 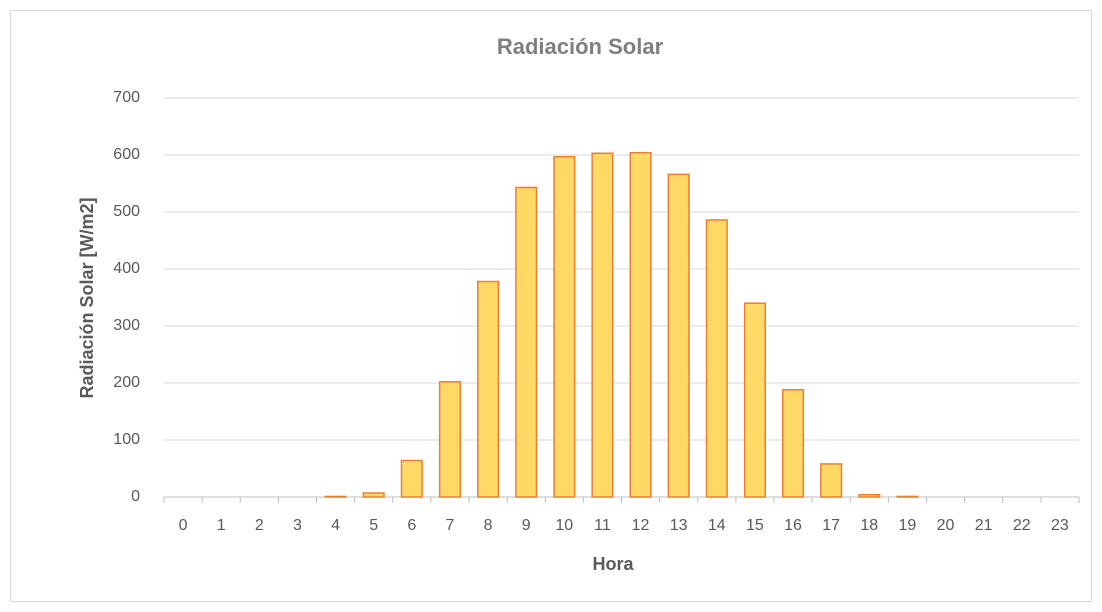 What do you see at coordinates (126, 154) in the screenshot?
I see `y-tick-label: 600` at bounding box center [126, 154].